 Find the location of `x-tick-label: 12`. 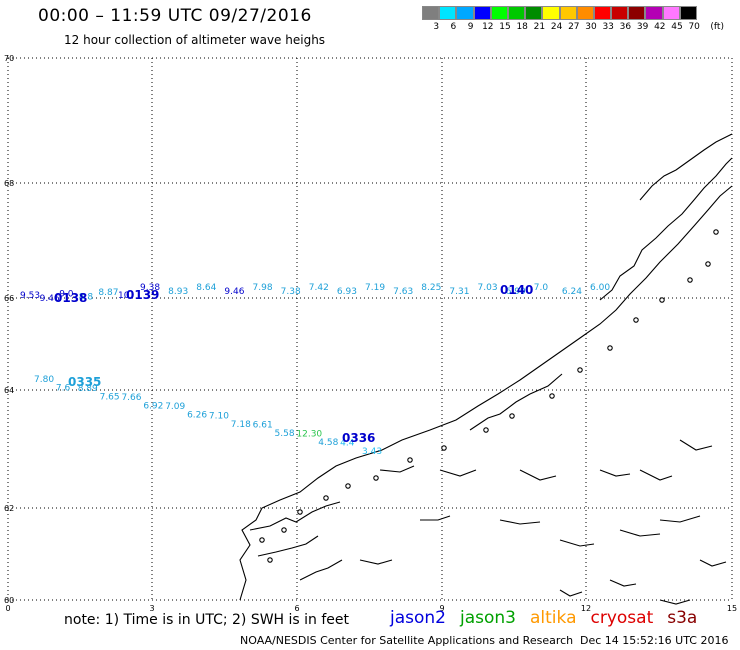

x-tick-label: 12 is located at coordinates (586, 608).